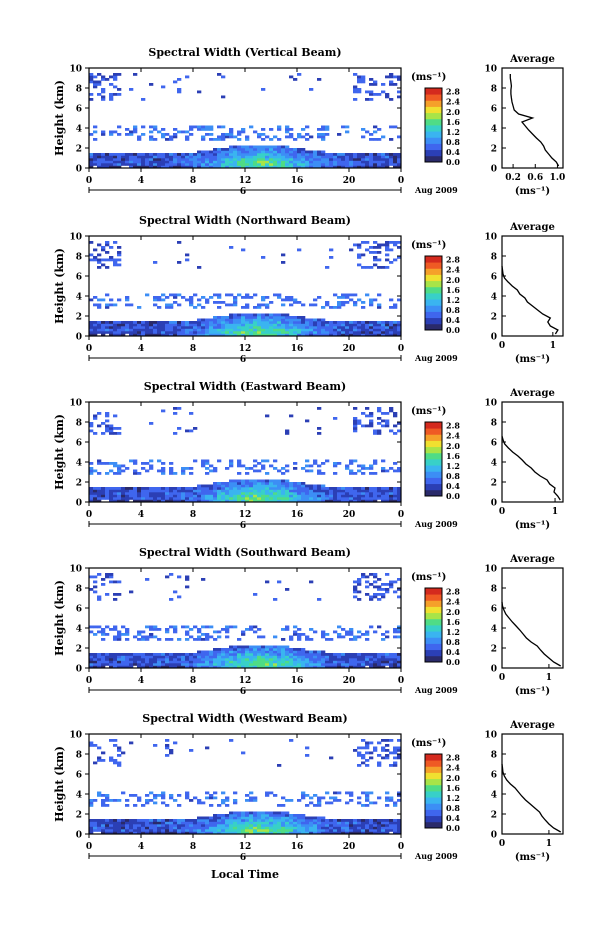 The image size is (616, 929). I want to click on average-x-label: (ms⁻¹), so click(532, 857).